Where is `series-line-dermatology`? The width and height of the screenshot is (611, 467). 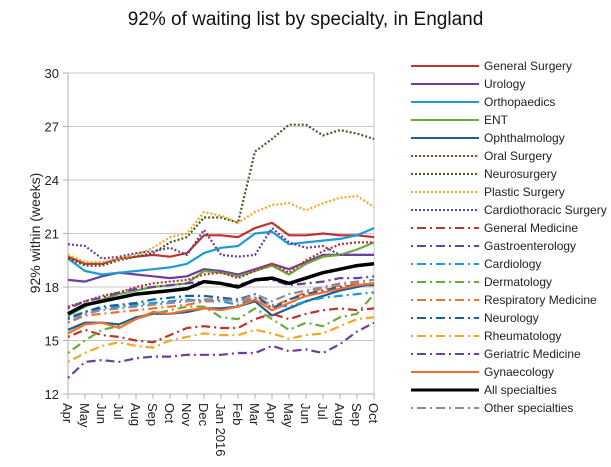 series-line-dermatology is located at coordinates (221, 323).